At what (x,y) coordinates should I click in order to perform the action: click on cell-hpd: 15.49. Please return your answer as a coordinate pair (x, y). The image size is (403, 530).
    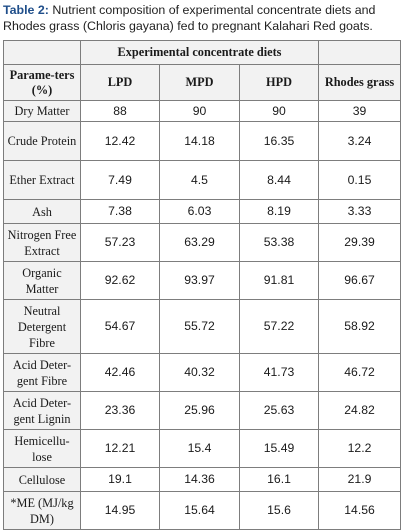
    Looking at the image, I should click on (279, 448).